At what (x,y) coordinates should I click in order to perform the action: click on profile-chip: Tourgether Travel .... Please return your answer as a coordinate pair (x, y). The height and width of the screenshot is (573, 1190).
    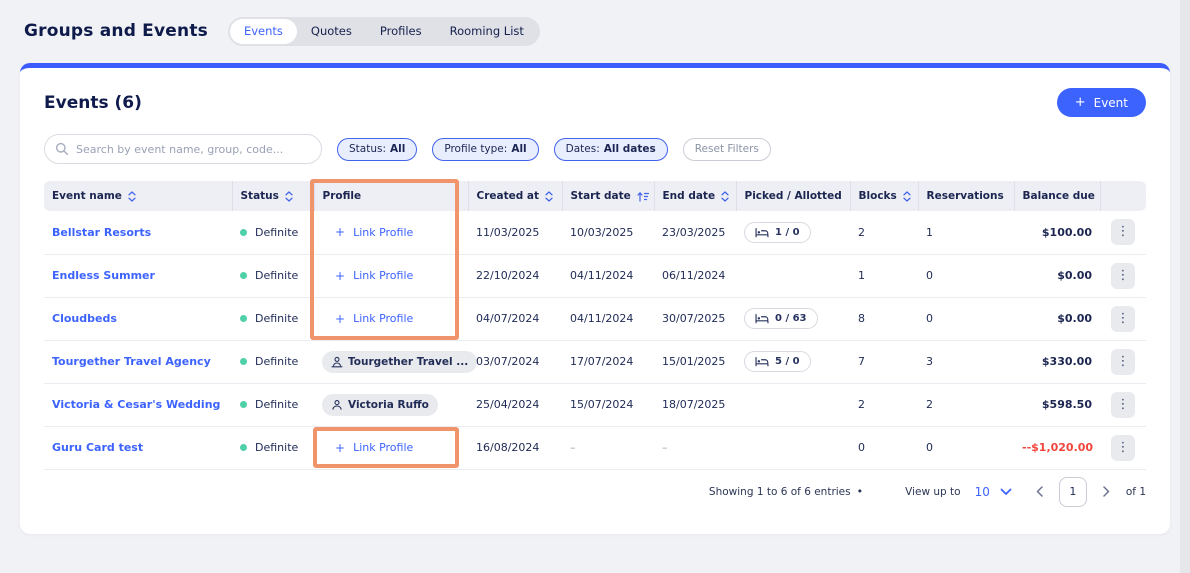
    Looking at the image, I should click on (400, 361).